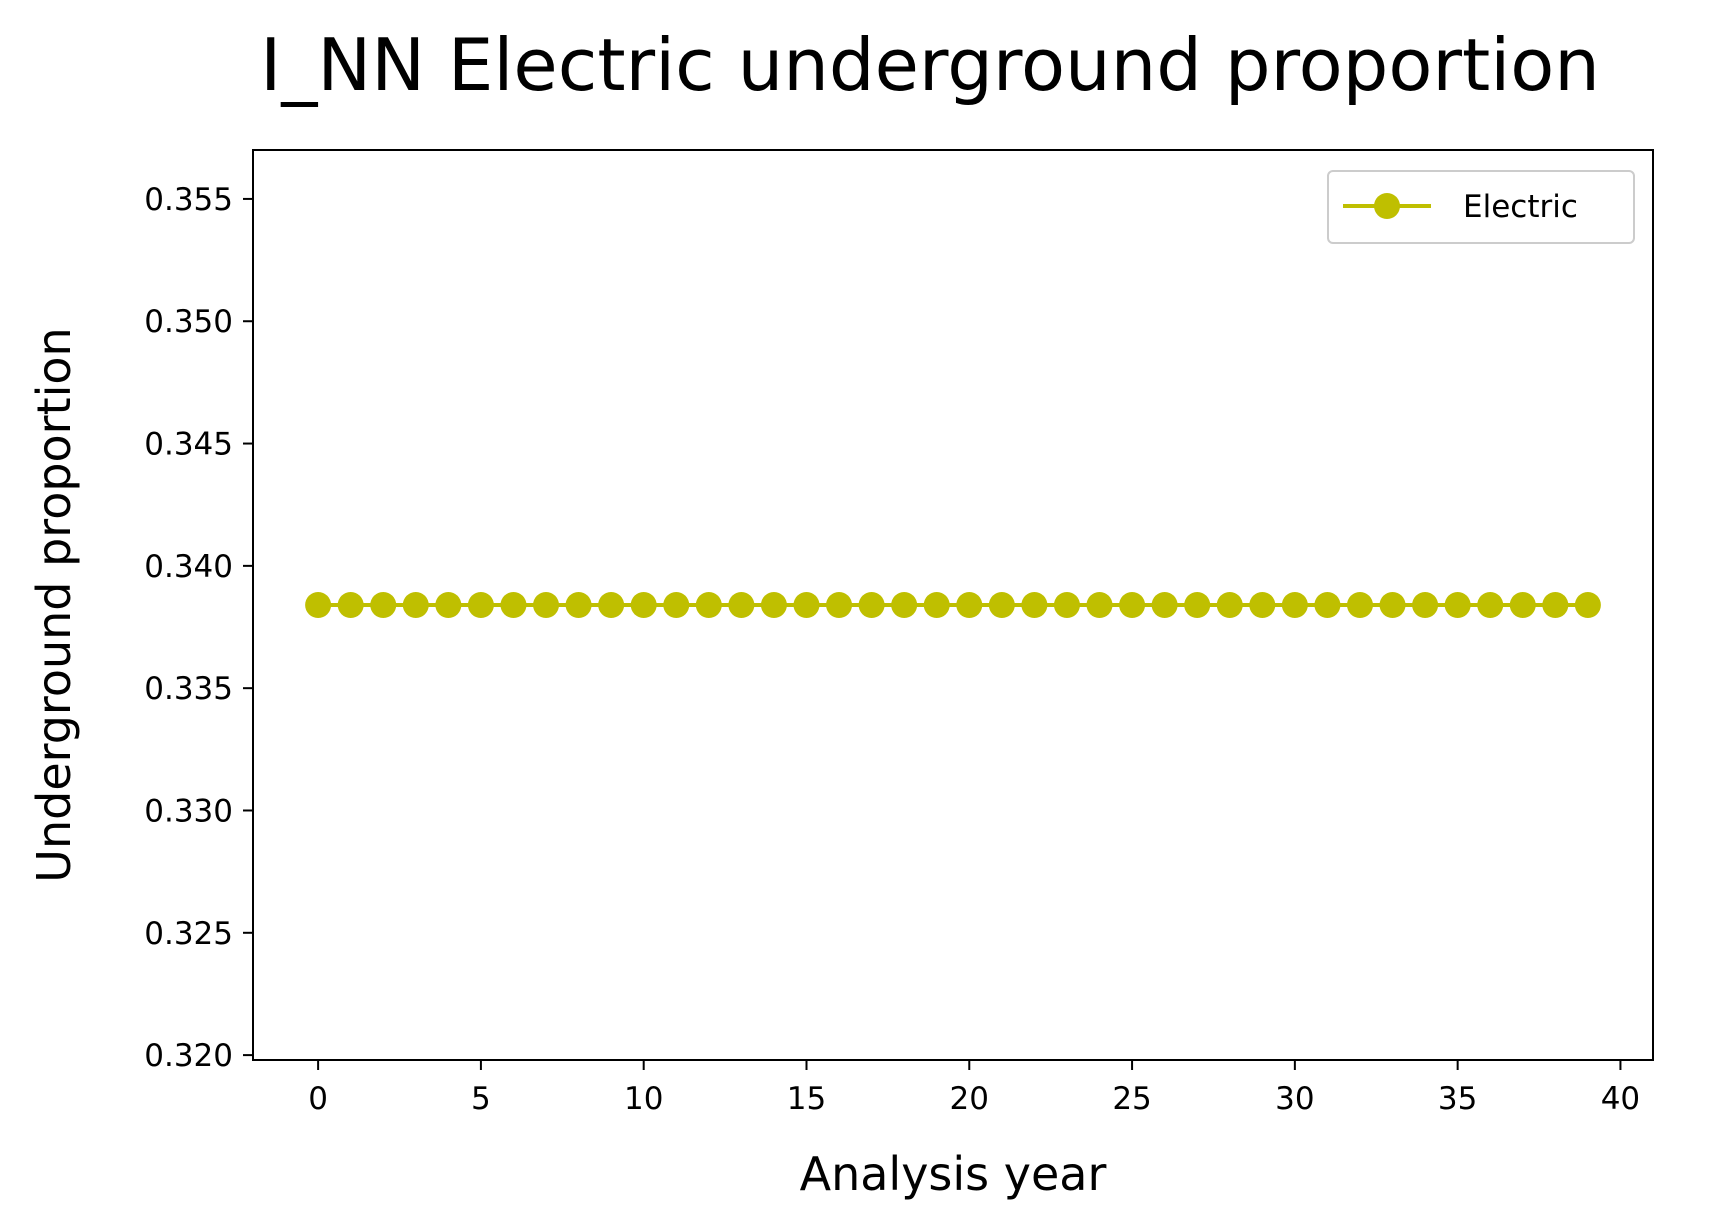  I want to click on x-axis: 0 5 10 15 20 25 30 35 40, so click(974, 1088).